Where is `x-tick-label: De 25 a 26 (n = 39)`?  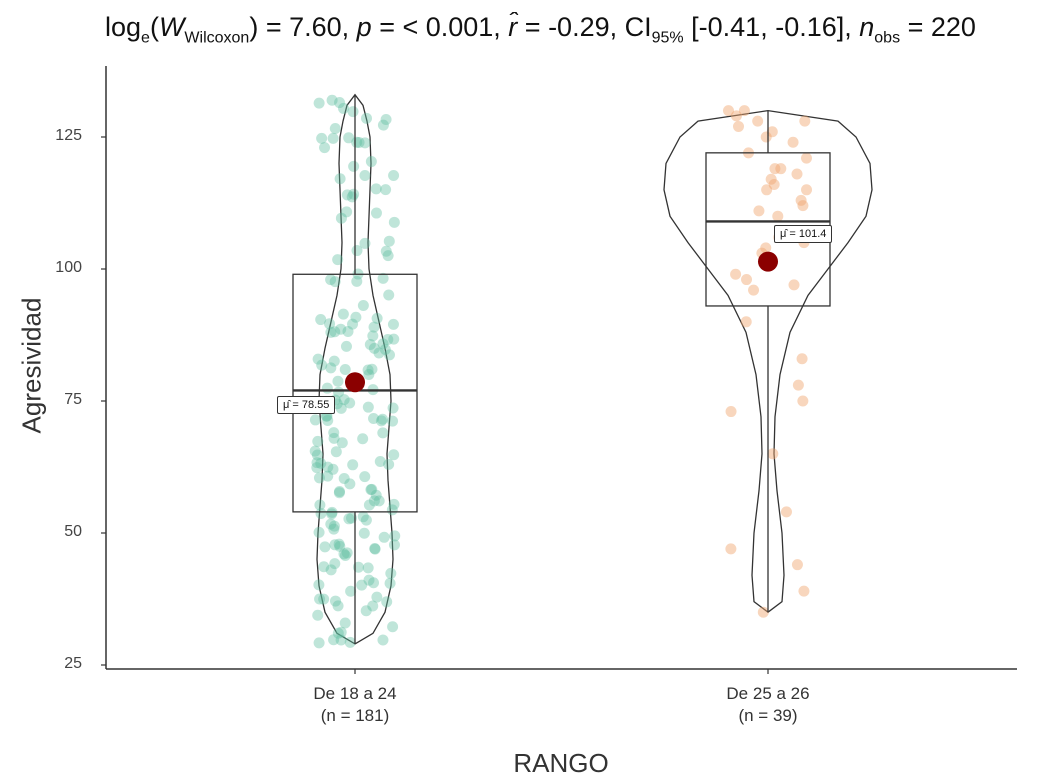
x-tick-label: De 25 a 26 (n = 39) is located at coordinates (768, 705).